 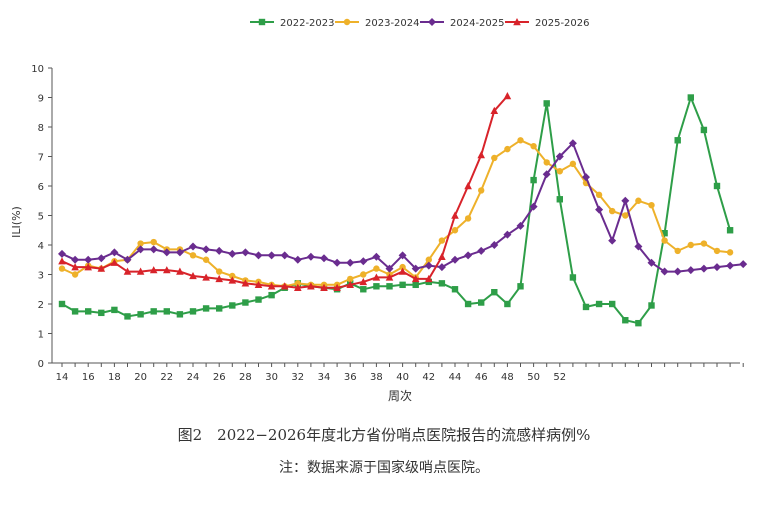 What do you see at coordinates (384, 435) in the screenshot?
I see `figure-caption: 图2 2022−2026年度北方省份哨点医院报告的流感样病例%` at bounding box center [384, 435].